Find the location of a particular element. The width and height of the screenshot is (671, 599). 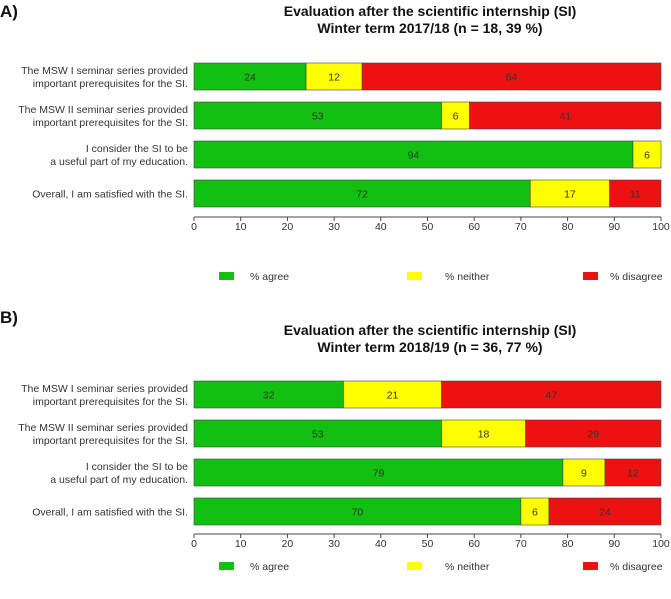

data-label: 21 is located at coordinates (393, 396).